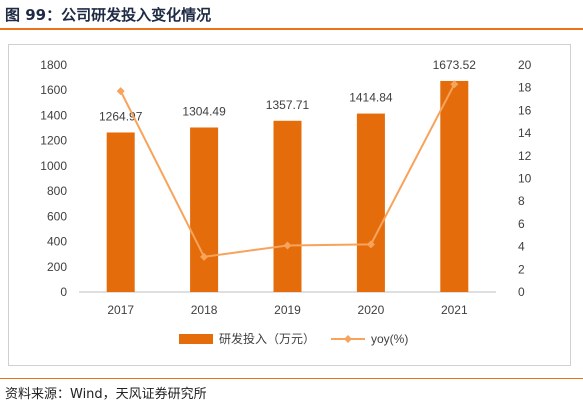 This screenshot has height=406, width=583. Describe the element at coordinates (106, 394) in the screenshot. I see `source-note: 资料来源：Wind，天风证券研究所` at that location.